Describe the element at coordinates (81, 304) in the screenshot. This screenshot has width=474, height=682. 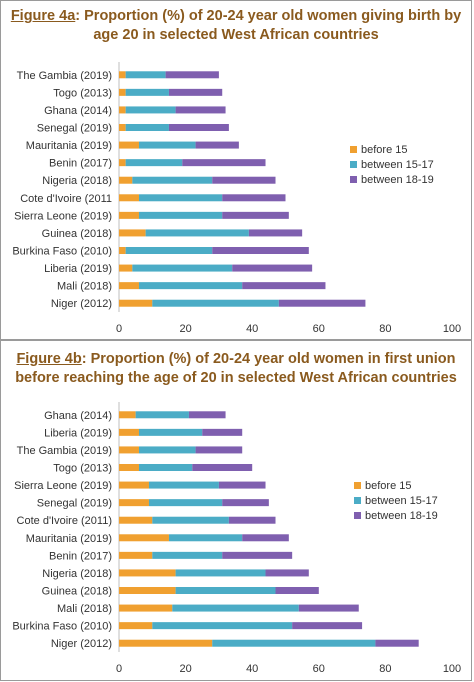
I see `category-label: Niger (2012)` at that location.